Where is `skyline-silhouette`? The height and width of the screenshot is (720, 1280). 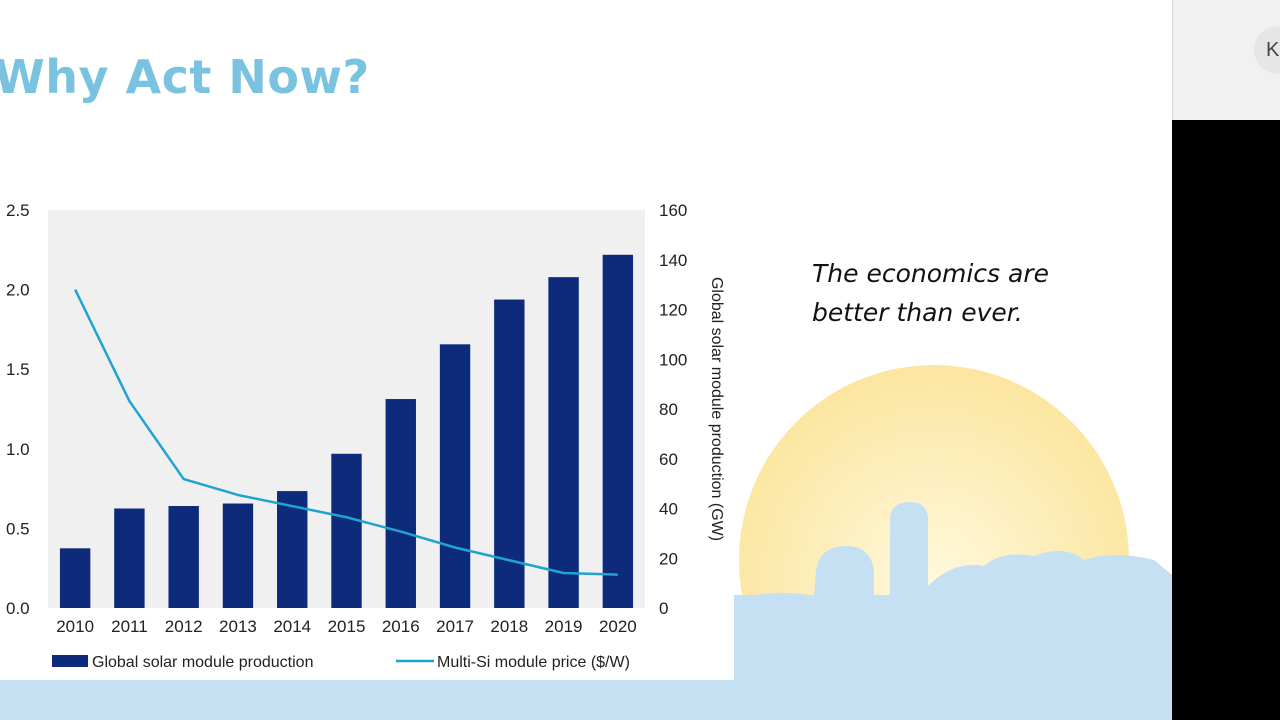 skyline-silhouette is located at coordinates (953, 591).